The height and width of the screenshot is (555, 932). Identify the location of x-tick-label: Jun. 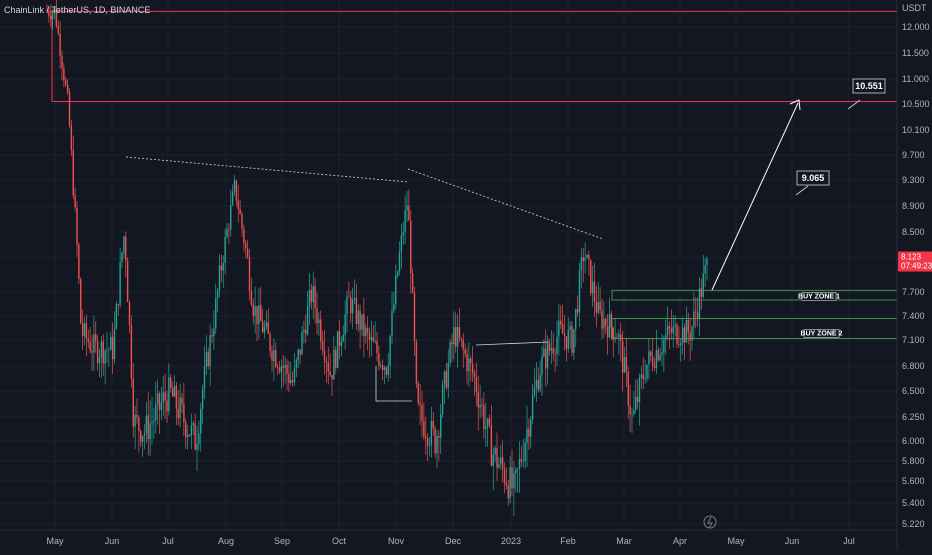
(792, 541).